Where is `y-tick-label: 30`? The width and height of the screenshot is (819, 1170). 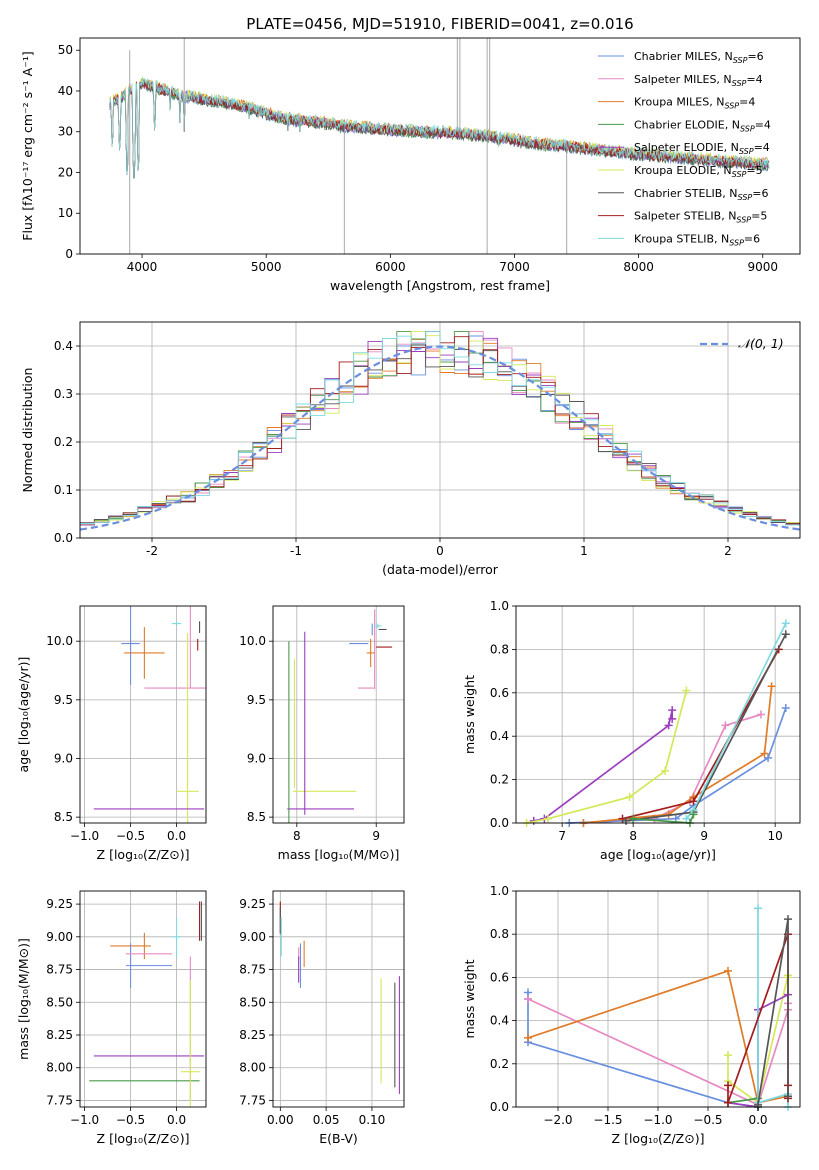 y-tick-label: 30 is located at coordinates (65, 132).